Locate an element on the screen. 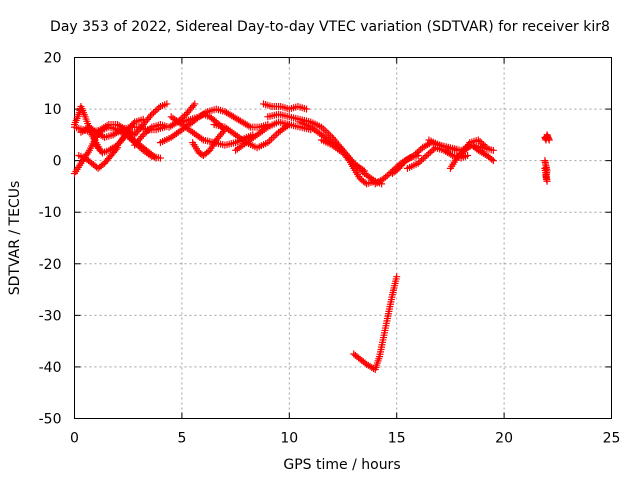  y-tick-label: 20 is located at coordinates (53, 59).